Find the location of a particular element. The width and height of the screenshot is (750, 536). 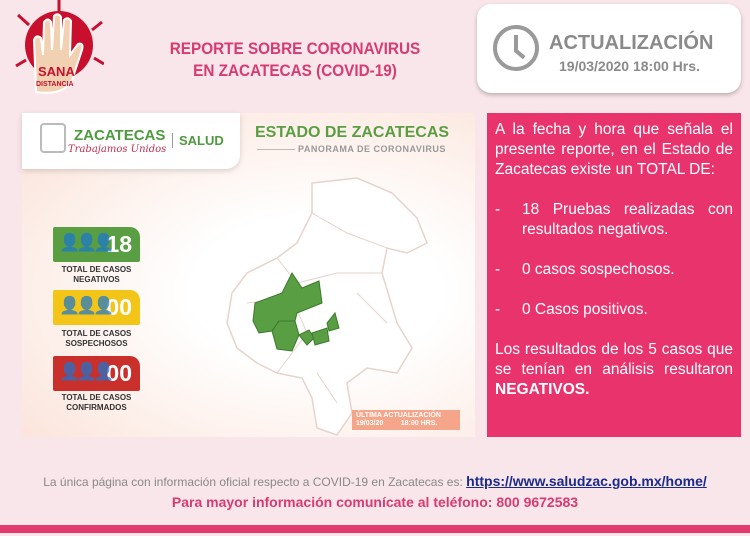

confirmed-cases-badge: 👤👤👤 00 is located at coordinates (96, 373).